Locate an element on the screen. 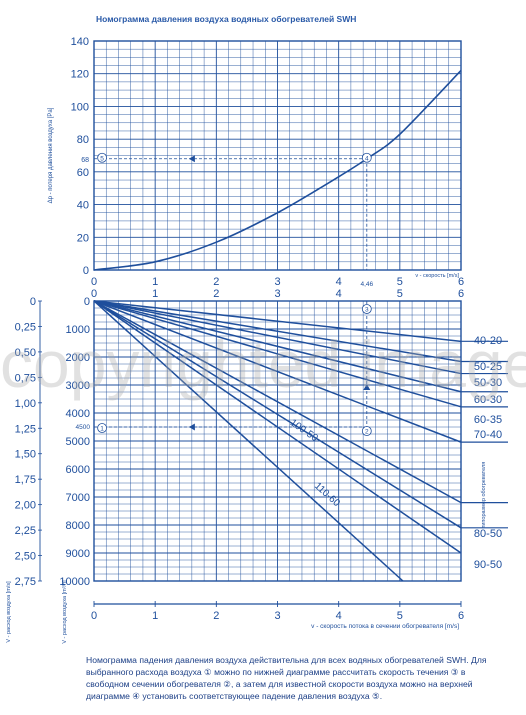 The image size is (526, 715). marker-1-label: 1 is located at coordinates (102, 429).